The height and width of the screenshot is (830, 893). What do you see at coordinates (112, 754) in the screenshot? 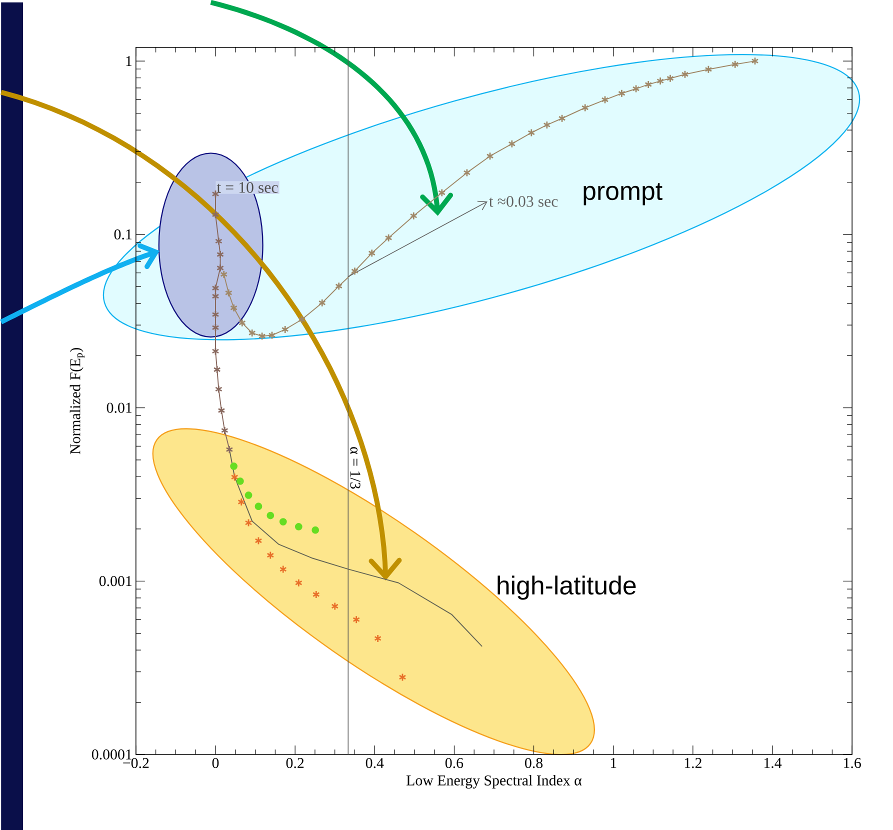
I see `y-tick-label: 0.0001` at bounding box center [112, 754].